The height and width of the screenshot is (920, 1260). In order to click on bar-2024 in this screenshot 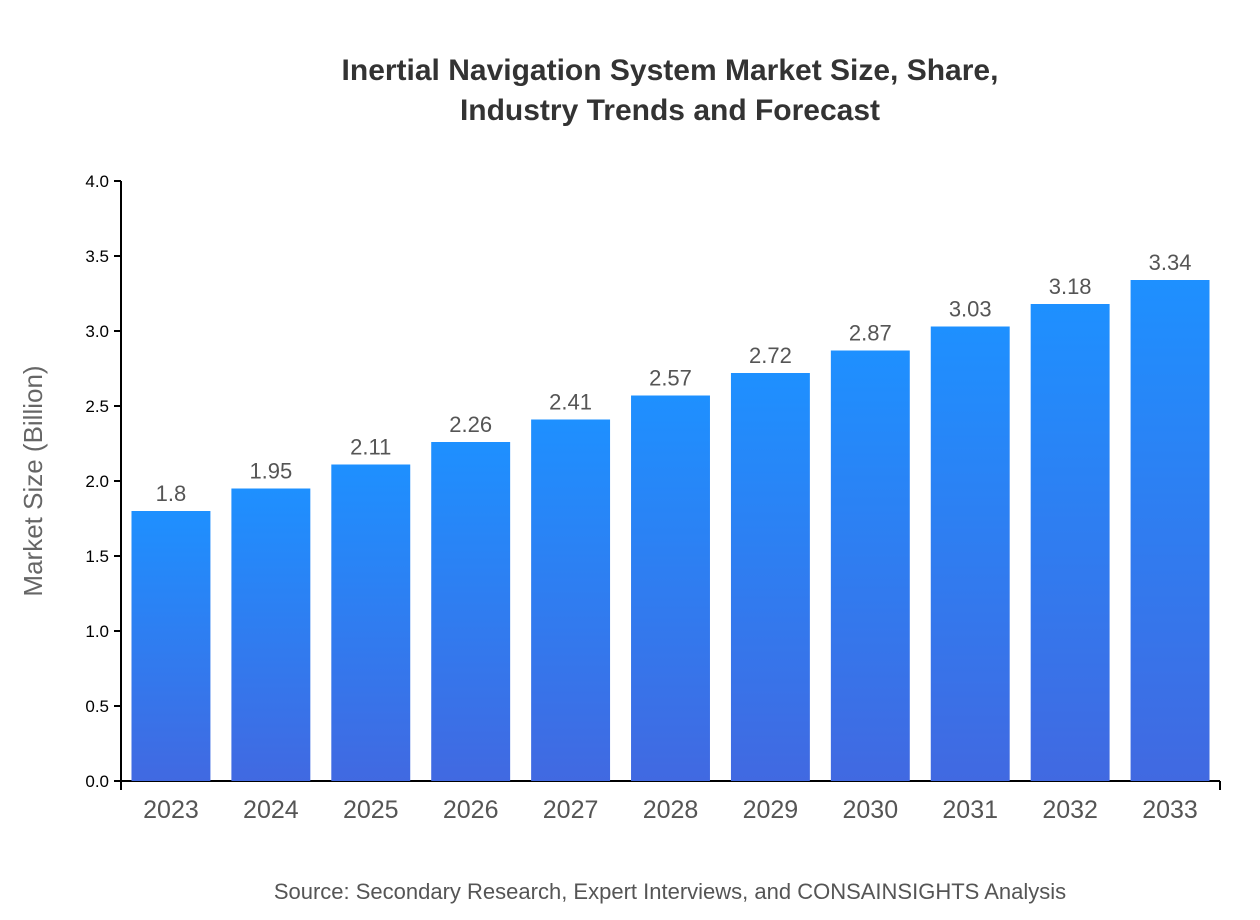, I will do `click(271, 634)`.